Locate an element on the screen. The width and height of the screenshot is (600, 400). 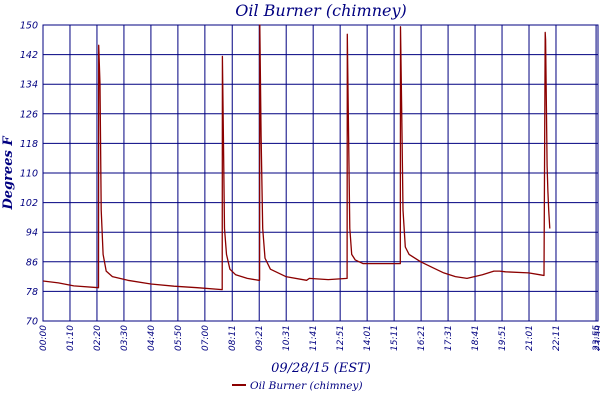
y-tick-label: 102 is located at coordinates (29, 203).